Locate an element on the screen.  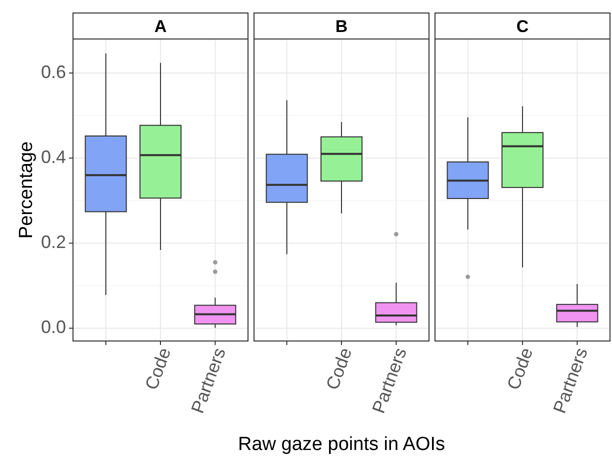
chart-title: A is located at coordinates (160, 26).